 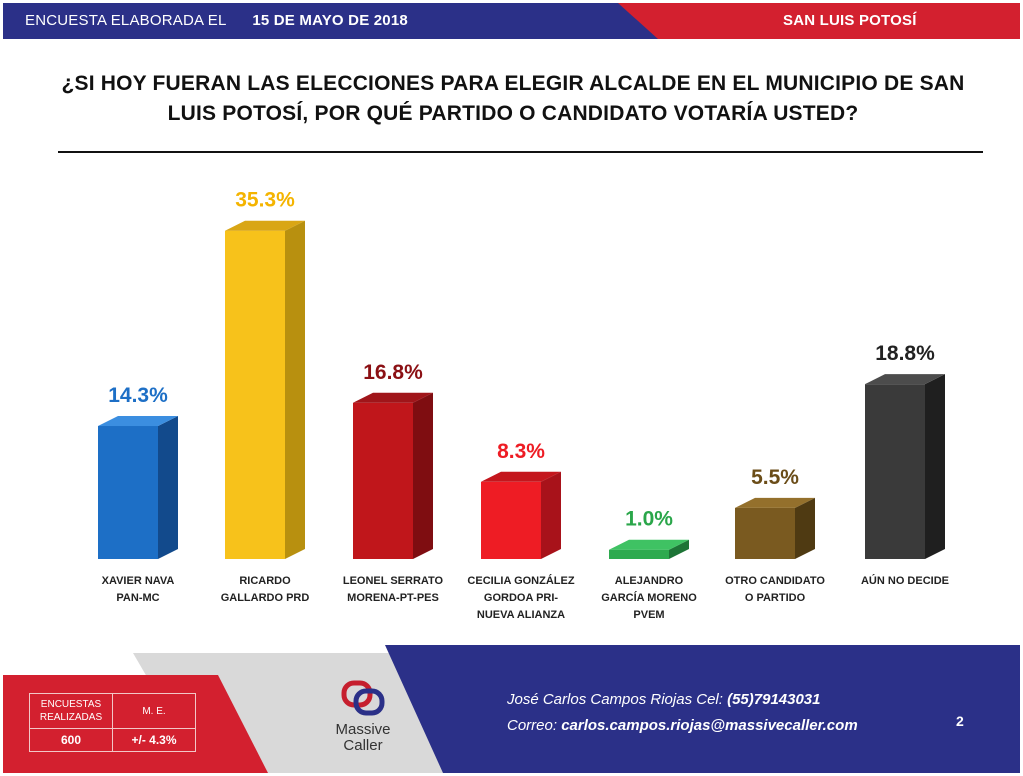 I want to click on stats-header-surveys: ENCUESTAS REALIZADAS, so click(x=71, y=711).